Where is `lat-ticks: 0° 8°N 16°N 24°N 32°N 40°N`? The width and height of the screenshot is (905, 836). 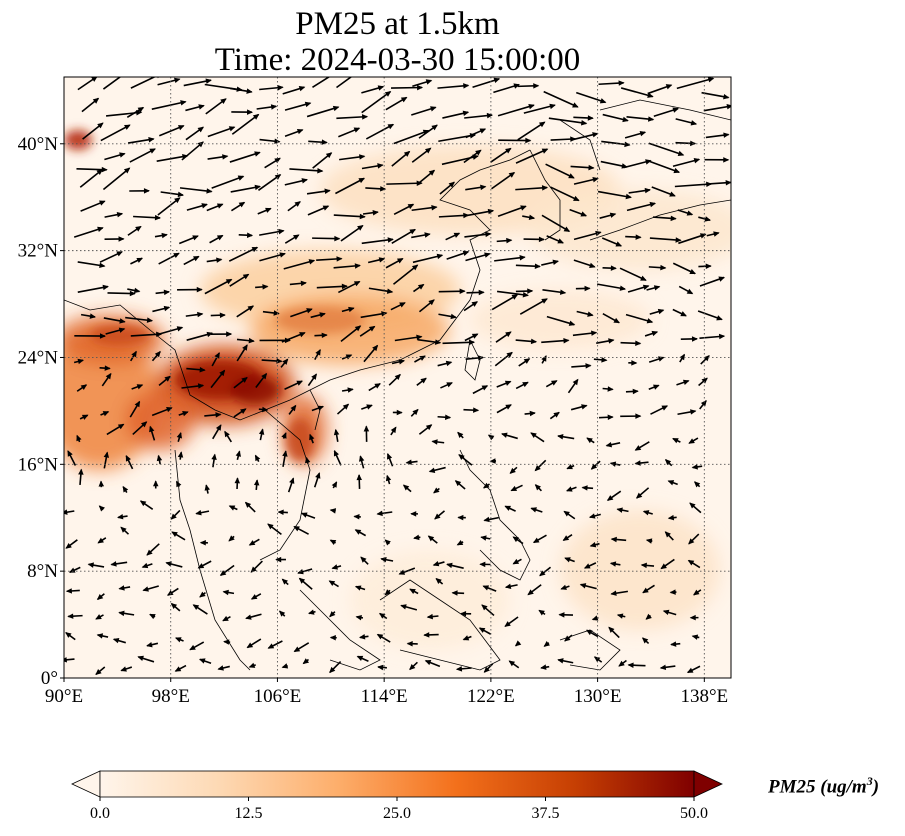 lat-ticks: 0° 8°N 16°N 24°N 32°N 40°N is located at coordinates (41, 411).